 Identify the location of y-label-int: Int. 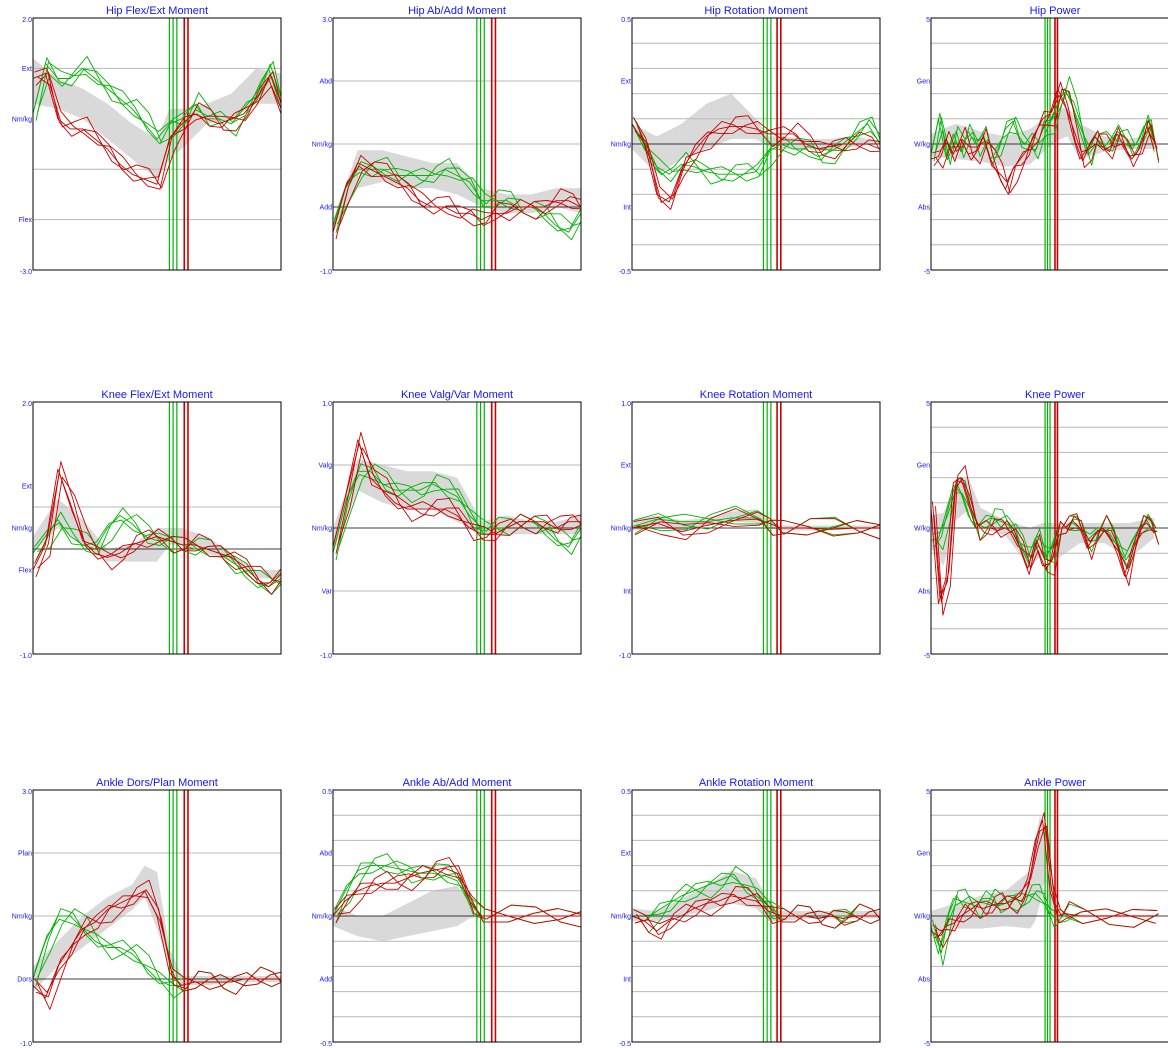
(627, 592).